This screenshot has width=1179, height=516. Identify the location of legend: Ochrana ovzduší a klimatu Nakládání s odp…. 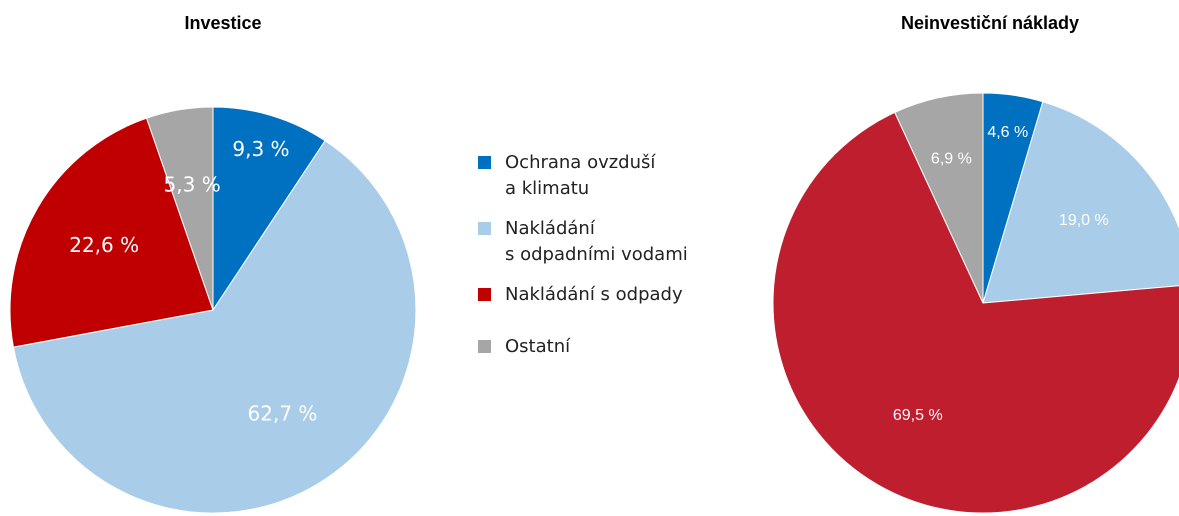
(583, 262).